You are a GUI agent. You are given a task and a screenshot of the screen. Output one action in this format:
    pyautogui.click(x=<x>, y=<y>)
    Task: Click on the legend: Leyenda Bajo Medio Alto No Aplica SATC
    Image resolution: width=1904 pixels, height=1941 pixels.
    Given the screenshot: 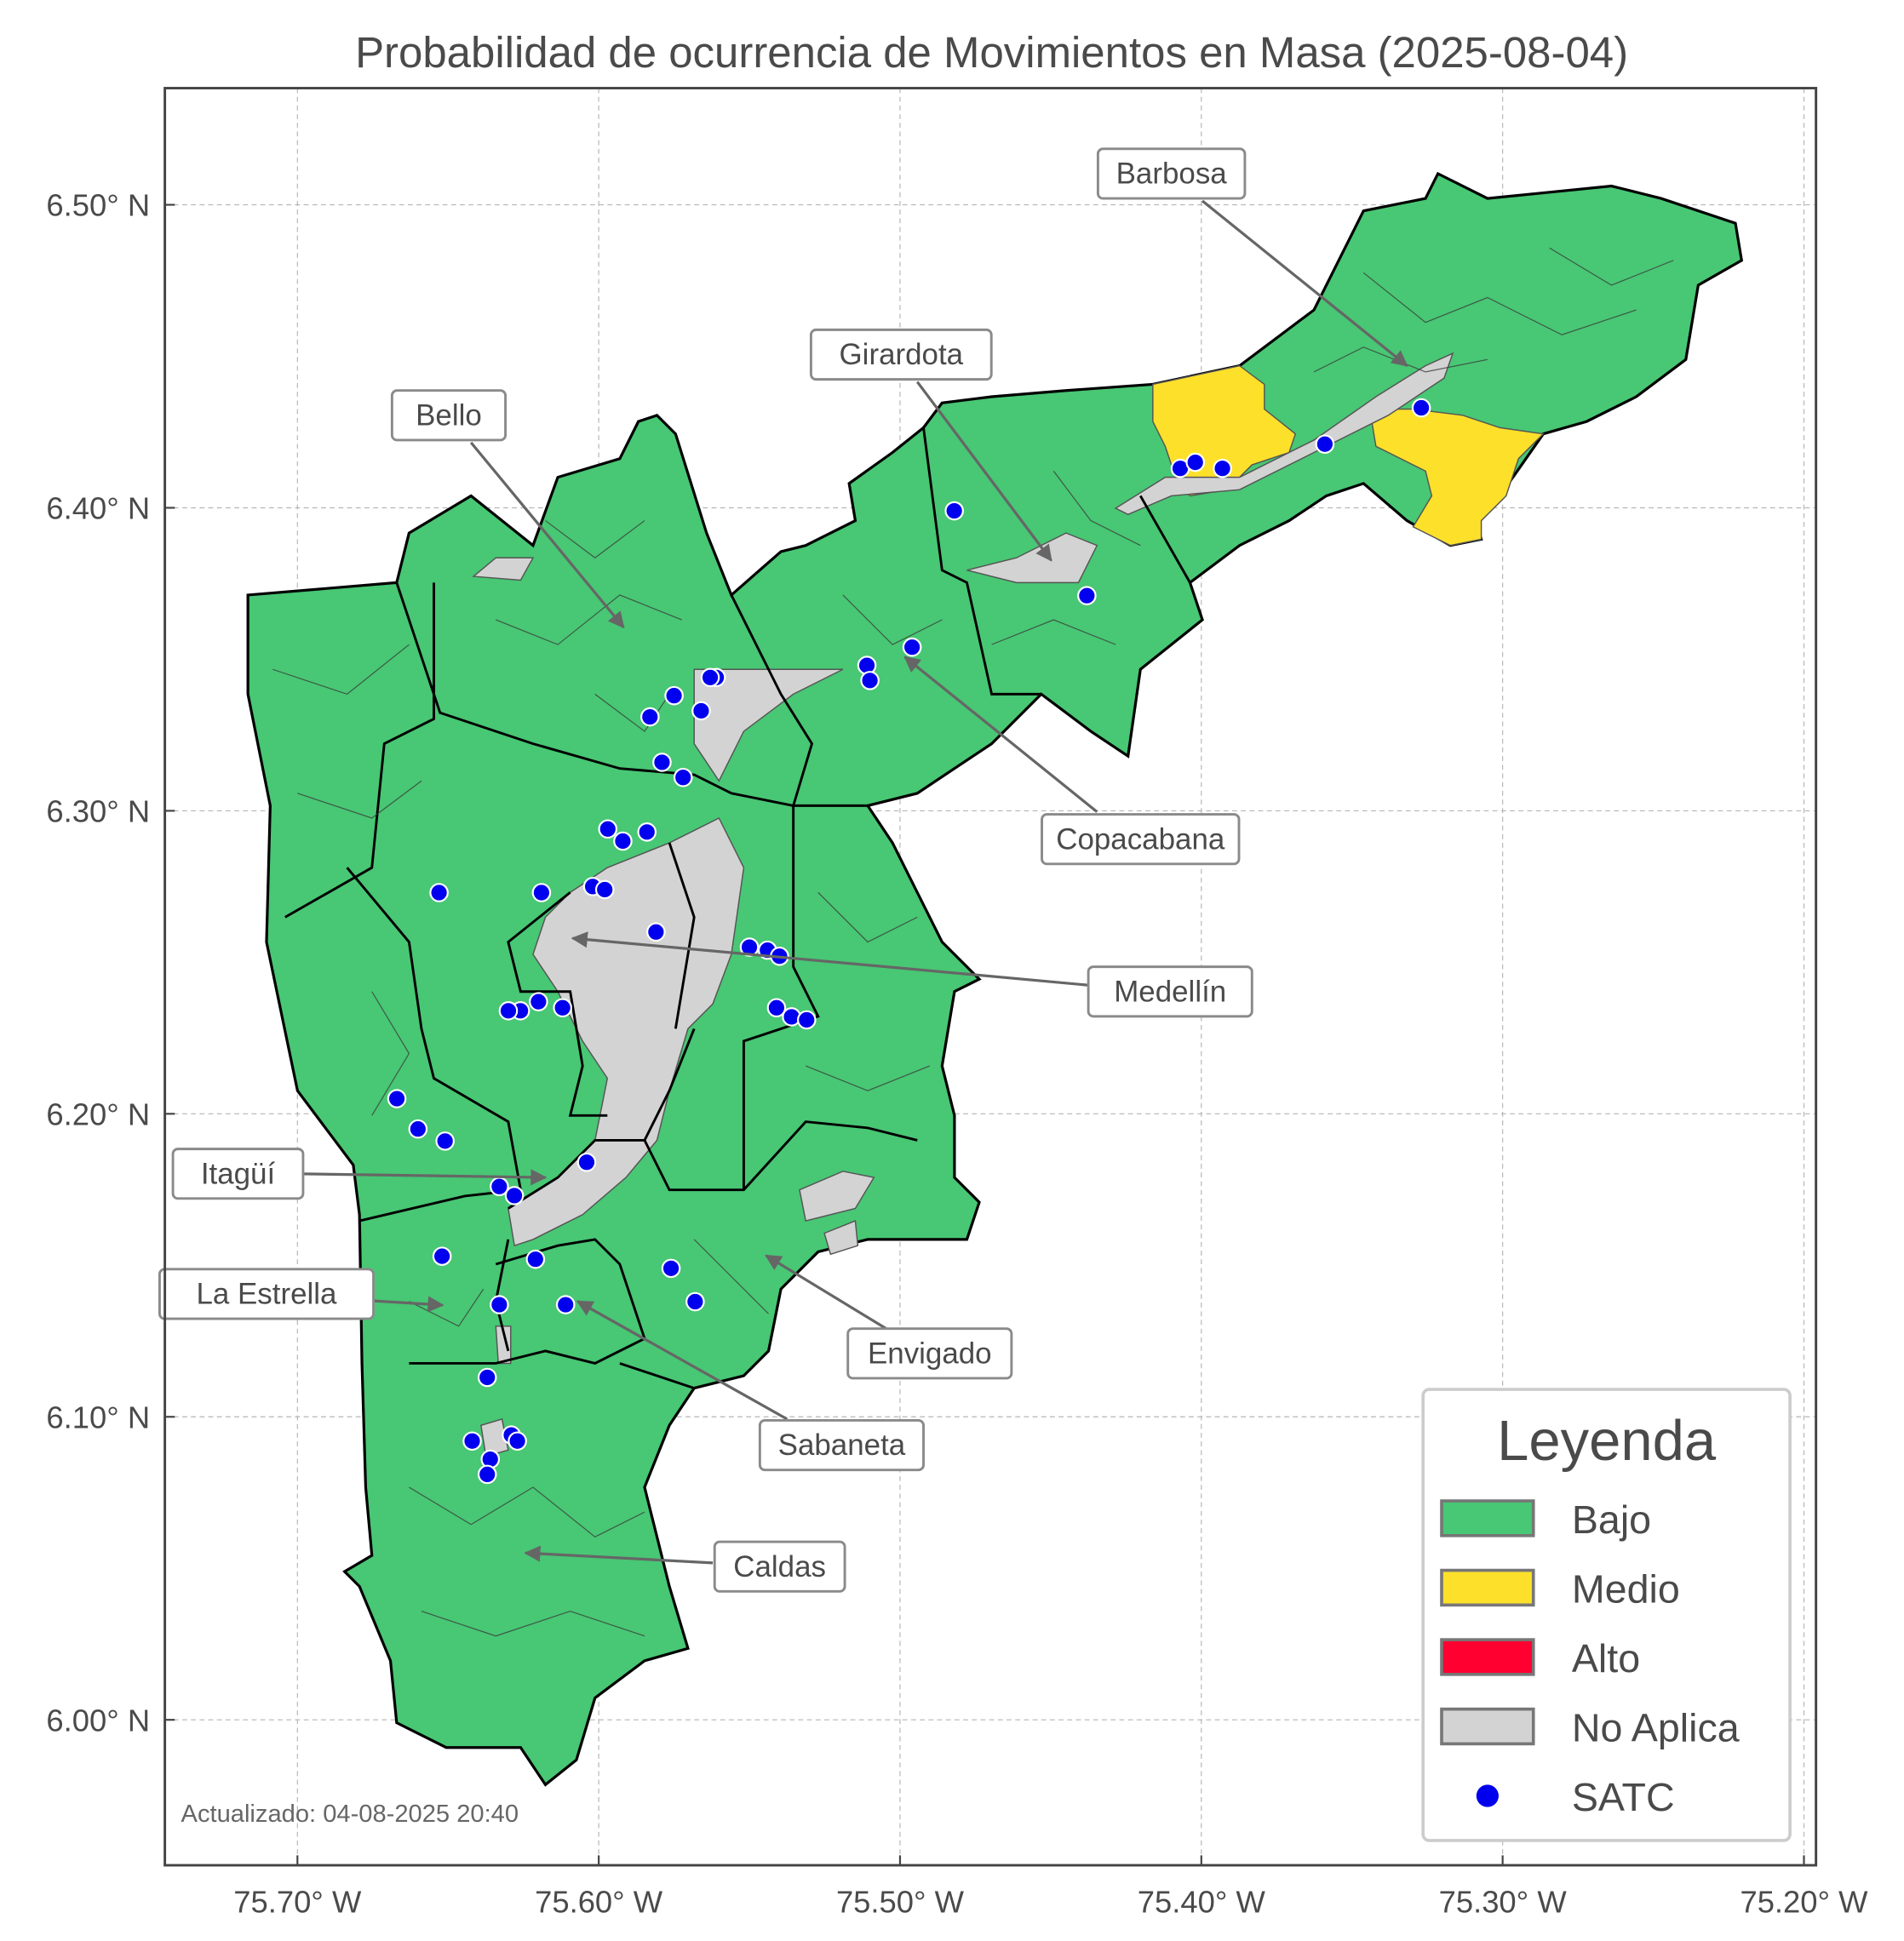 What is the action you would take?
    pyautogui.click(x=1606, y=1615)
    